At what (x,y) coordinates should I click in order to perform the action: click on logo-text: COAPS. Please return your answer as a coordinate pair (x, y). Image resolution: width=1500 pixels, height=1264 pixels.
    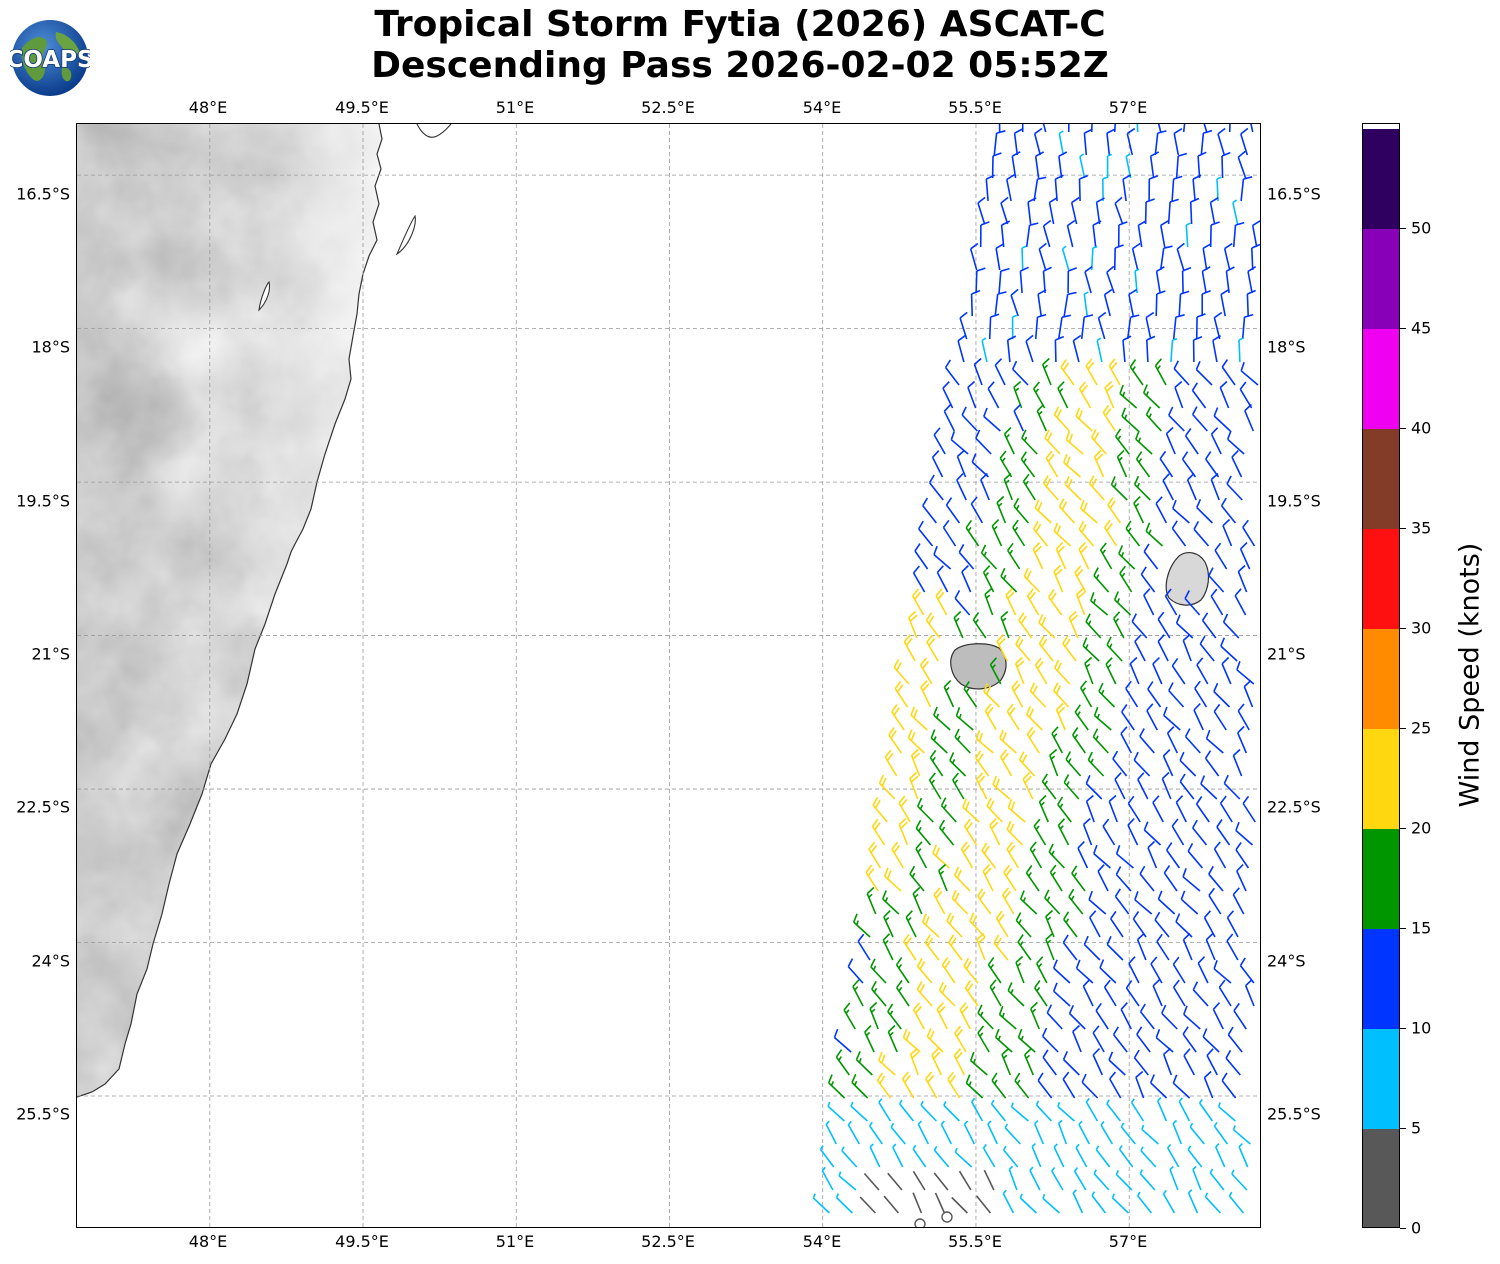
    Looking at the image, I should click on (50, 60).